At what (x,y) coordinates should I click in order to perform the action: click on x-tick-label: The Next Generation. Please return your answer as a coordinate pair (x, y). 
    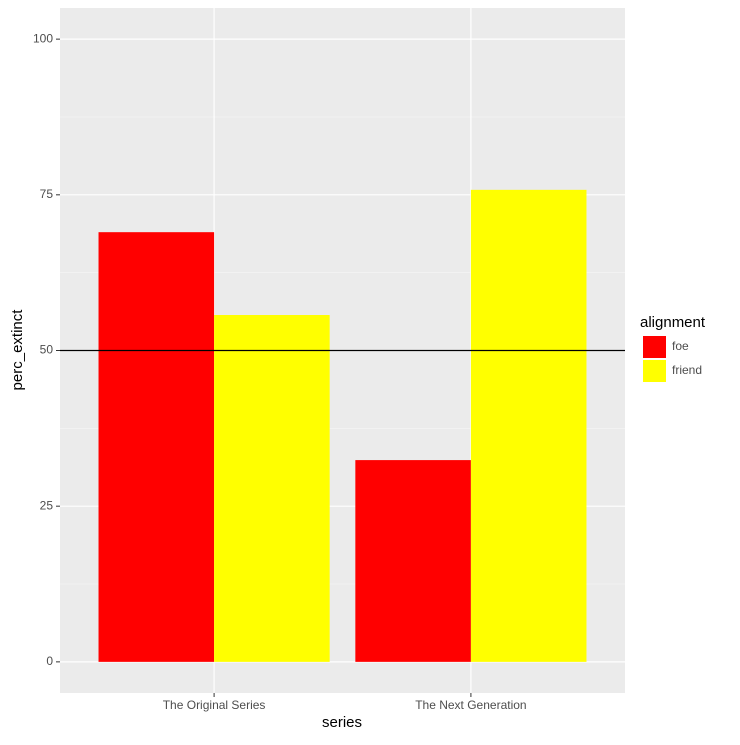
    Looking at the image, I should click on (470, 705).